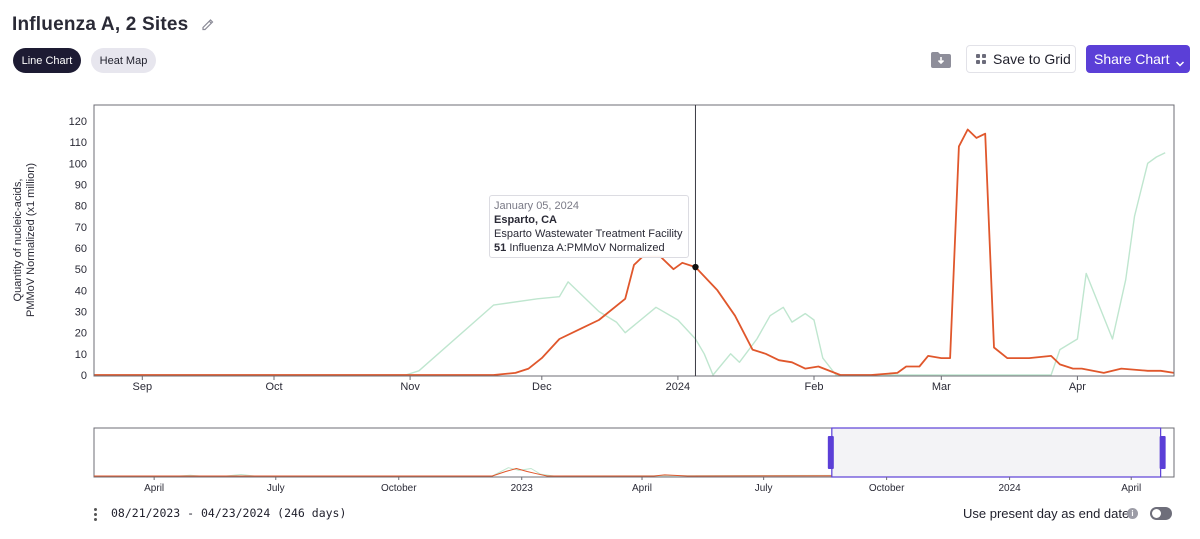  I want to click on y-tick-label: 80, so click(81, 207).